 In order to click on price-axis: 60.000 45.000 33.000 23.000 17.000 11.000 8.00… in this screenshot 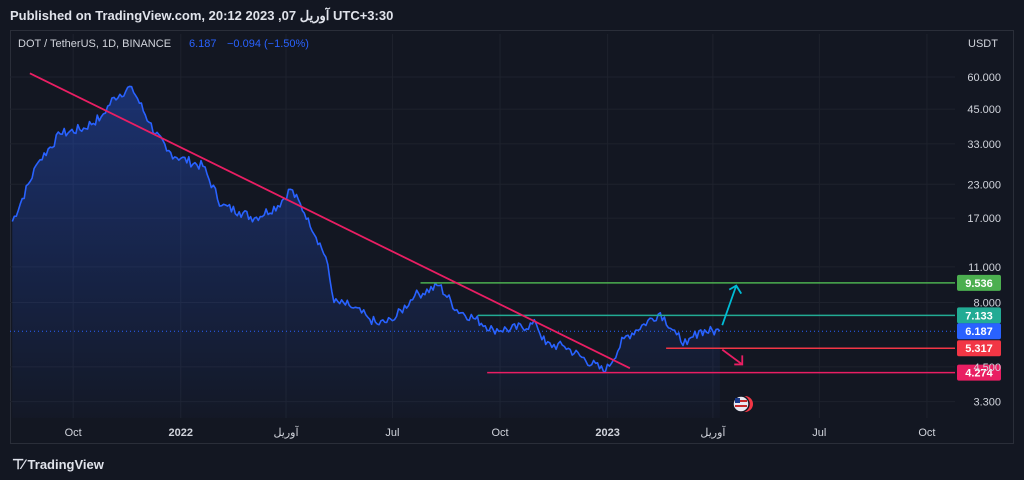, I will do `click(984, 240)`.